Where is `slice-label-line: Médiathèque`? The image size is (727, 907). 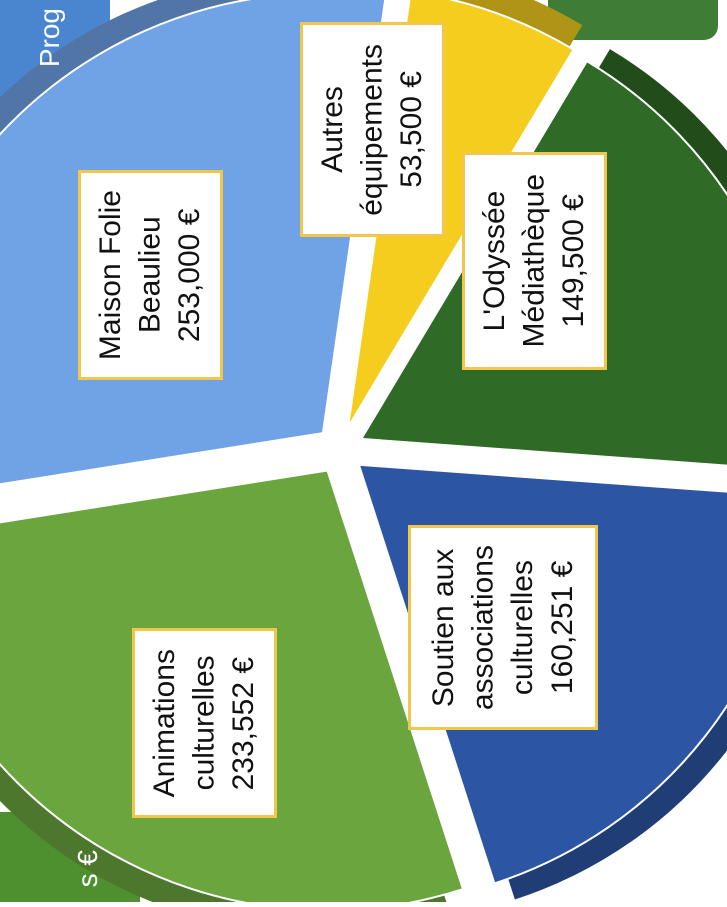 slice-label-line: Médiathèque is located at coordinates (534, 261).